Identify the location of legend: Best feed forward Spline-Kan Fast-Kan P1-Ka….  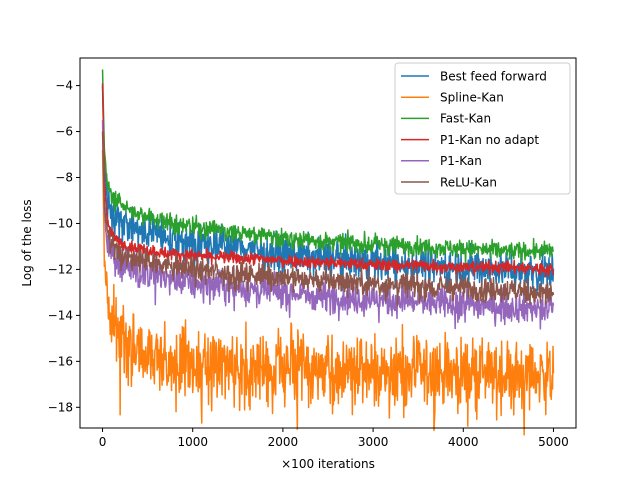
(482, 128).